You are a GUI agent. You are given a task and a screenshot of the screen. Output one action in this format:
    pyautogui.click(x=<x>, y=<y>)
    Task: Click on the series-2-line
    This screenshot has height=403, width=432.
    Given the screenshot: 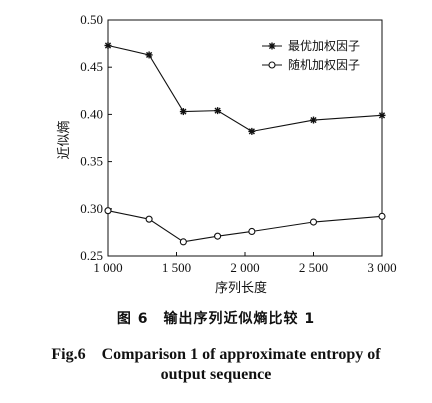 What is the action you would take?
    pyautogui.click(x=245, y=226)
    